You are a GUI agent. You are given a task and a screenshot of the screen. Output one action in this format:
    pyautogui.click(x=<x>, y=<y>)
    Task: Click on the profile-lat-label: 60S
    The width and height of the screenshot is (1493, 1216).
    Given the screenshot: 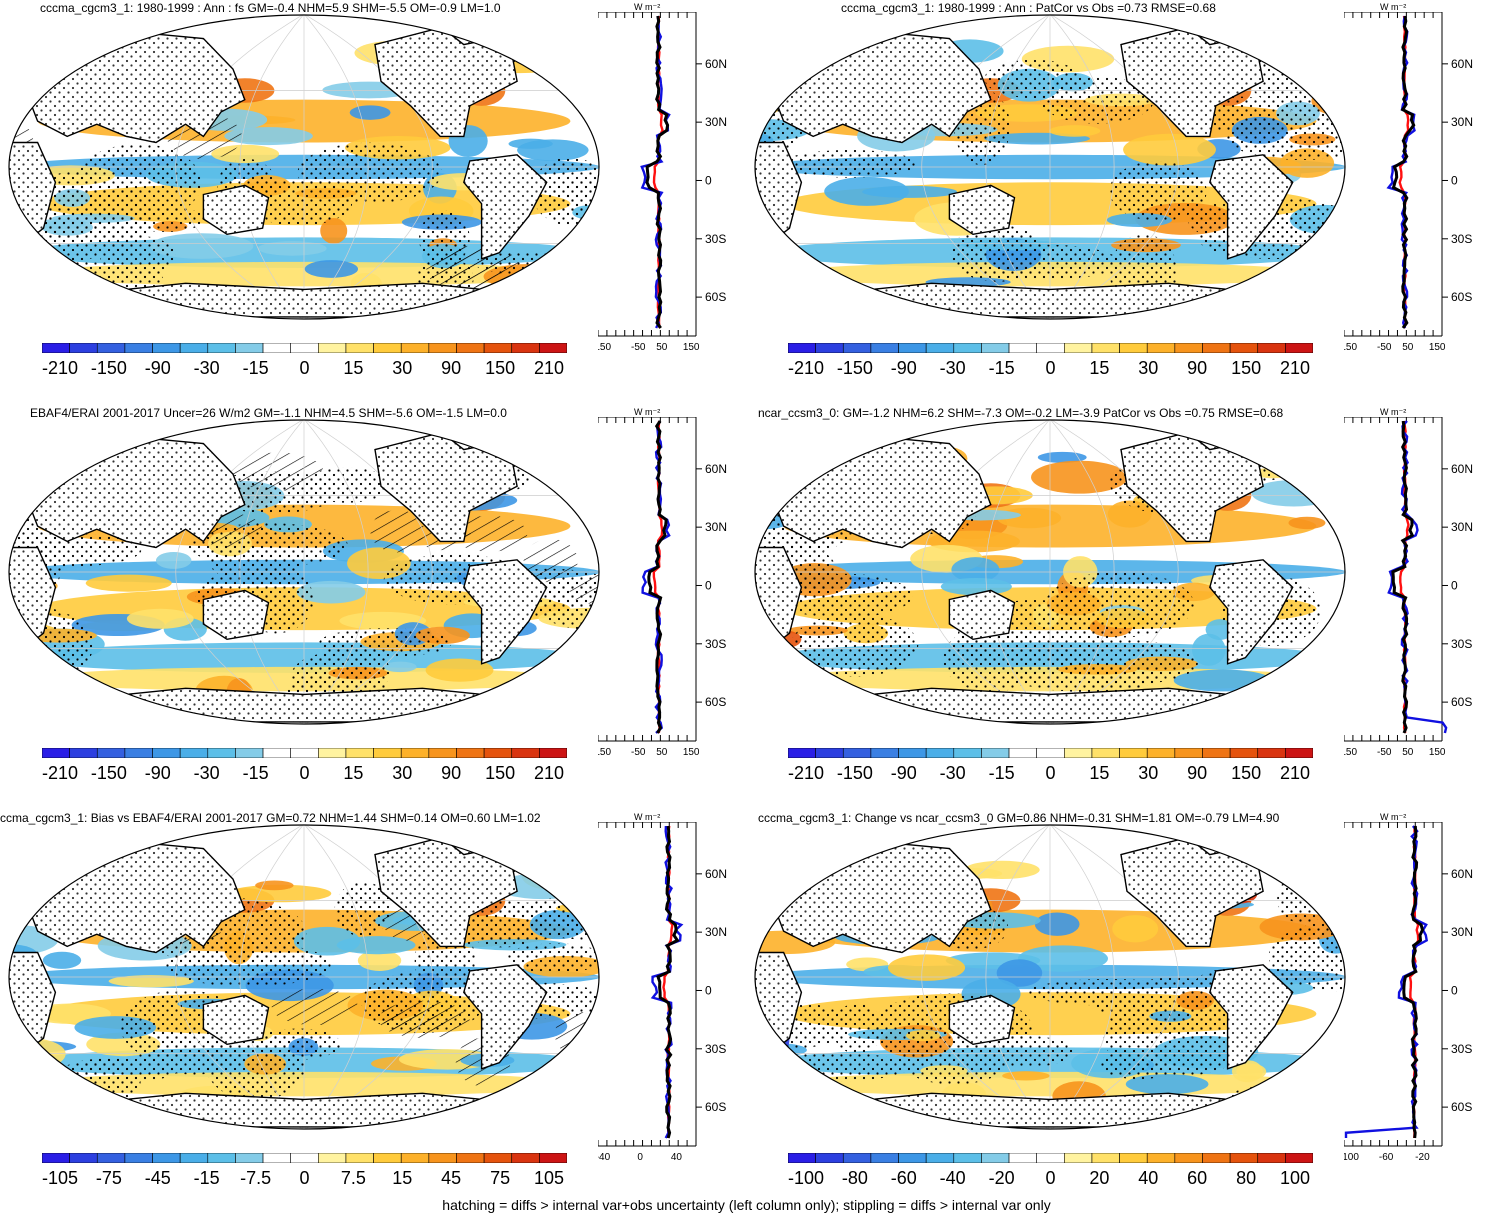 What is the action you would take?
    pyautogui.click(x=1461, y=1107)
    